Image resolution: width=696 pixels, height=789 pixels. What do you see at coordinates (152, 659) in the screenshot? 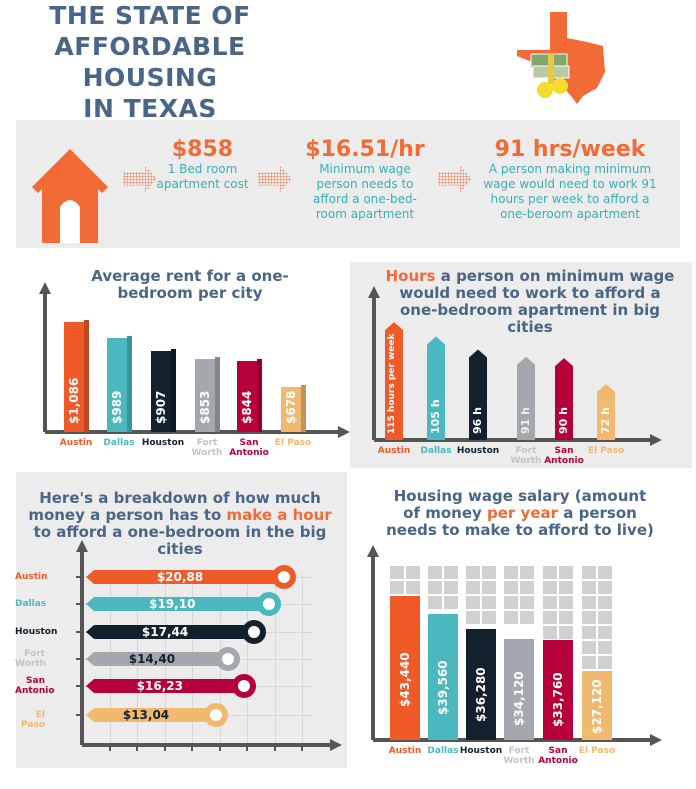
I see `data-label: $14,40` at bounding box center [152, 659].